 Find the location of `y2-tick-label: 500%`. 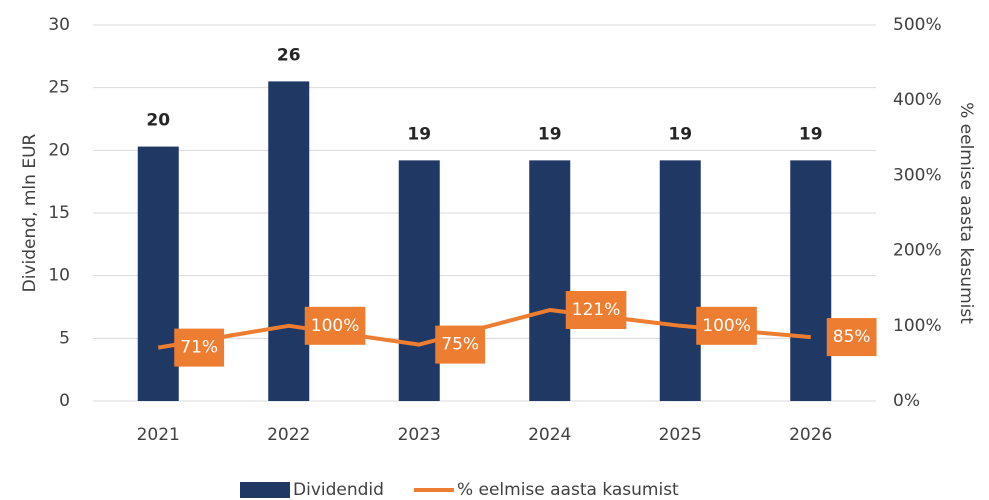

y2-tick-label: 500% is located at coordinates (917, 25).